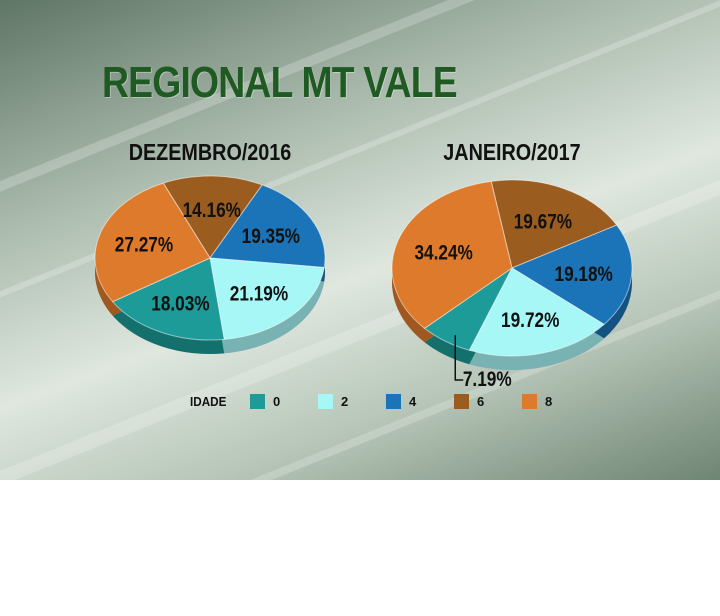  Describe the element at coordinates (420, 401) in the screenshot. I see `legend-item-4: 4` at that location.